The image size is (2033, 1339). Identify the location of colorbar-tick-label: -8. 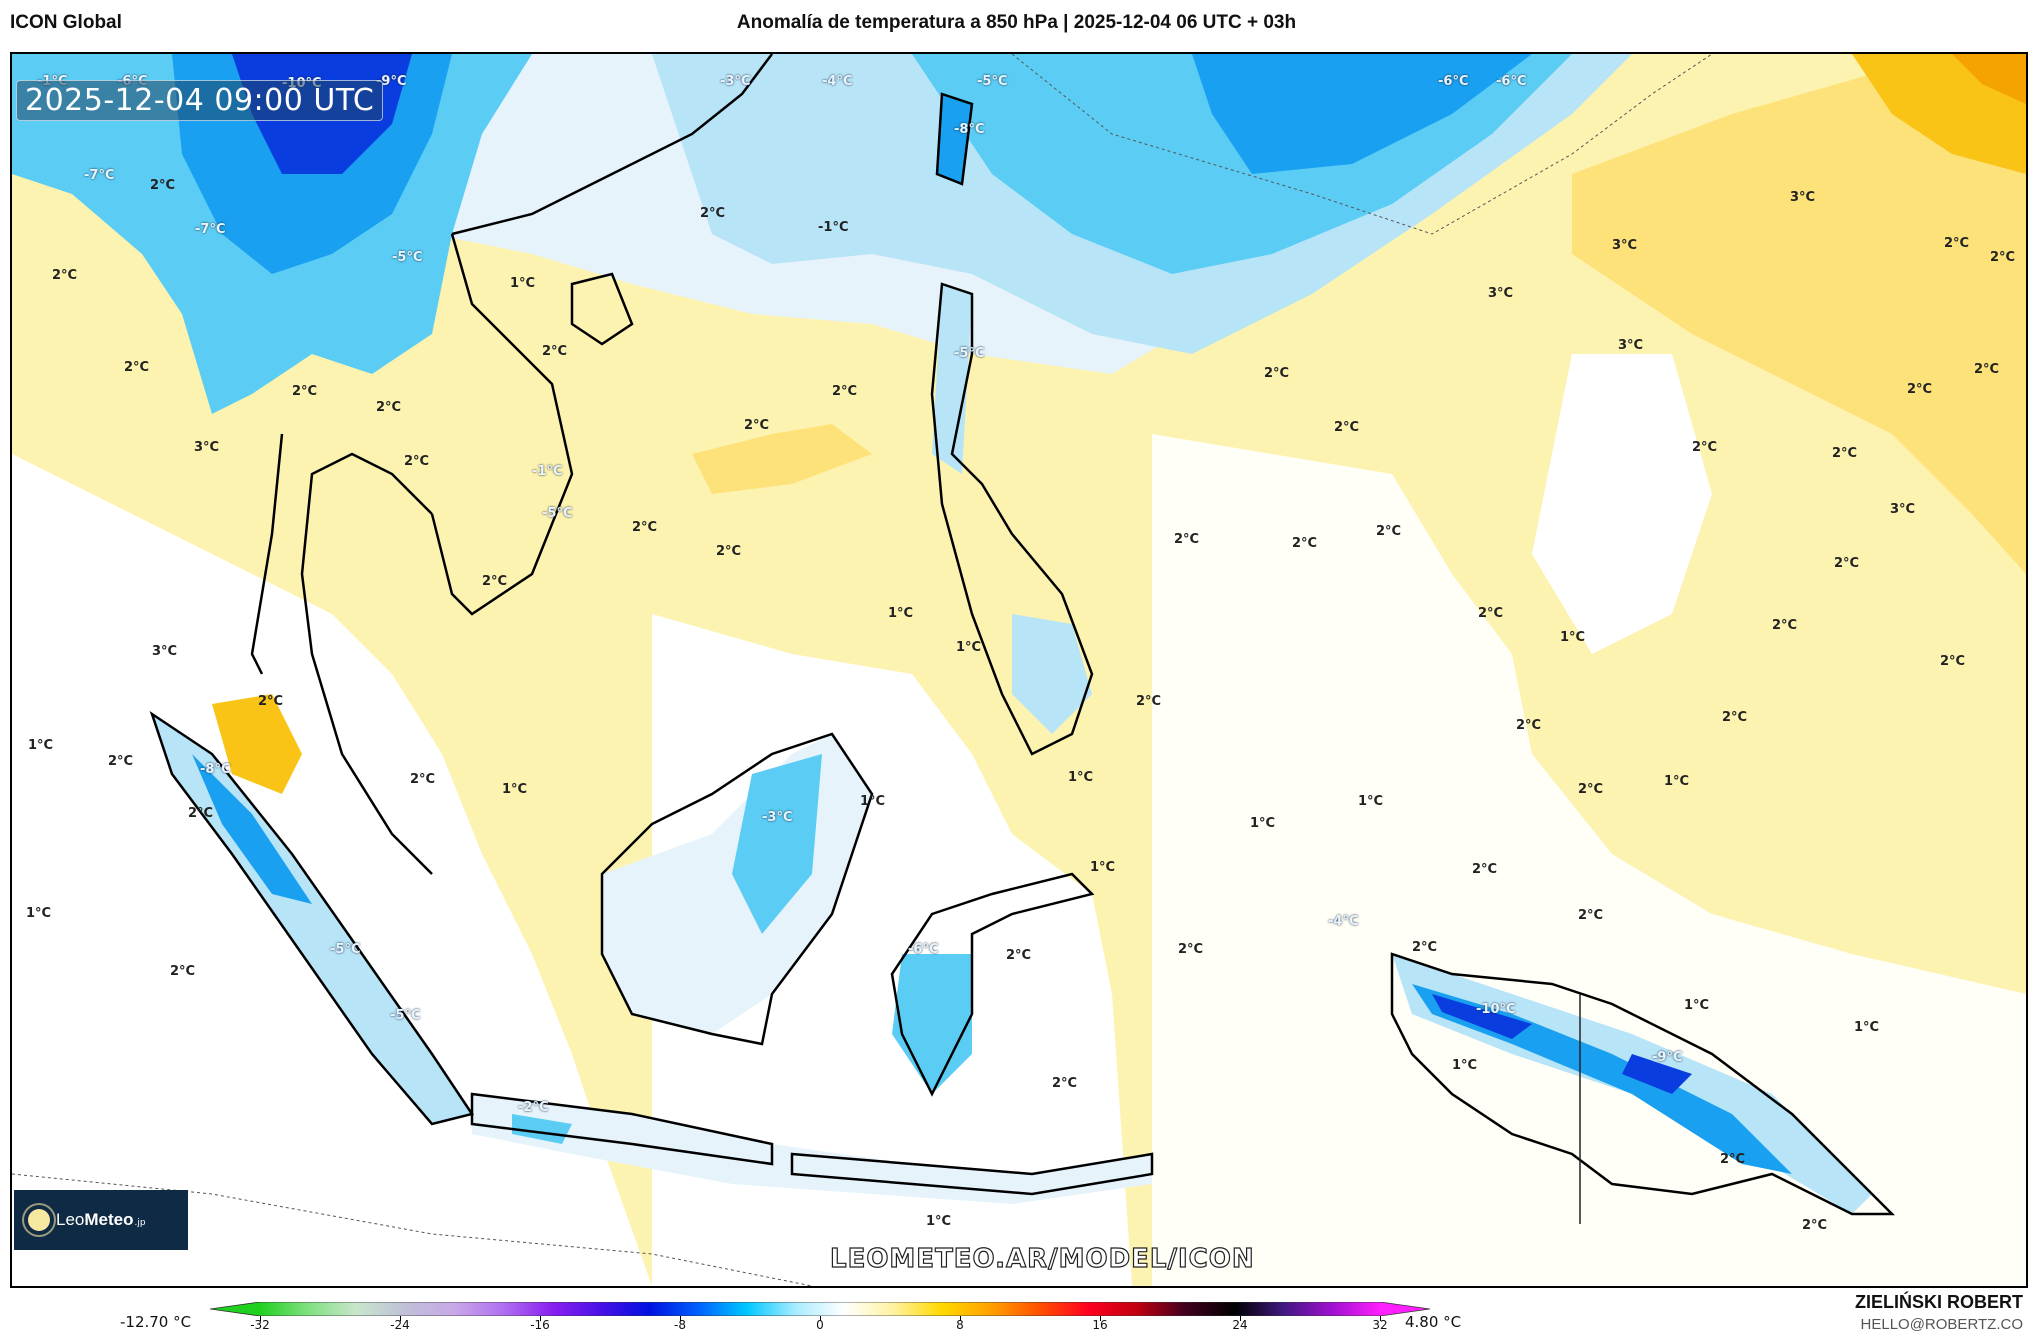
(680, 1325).